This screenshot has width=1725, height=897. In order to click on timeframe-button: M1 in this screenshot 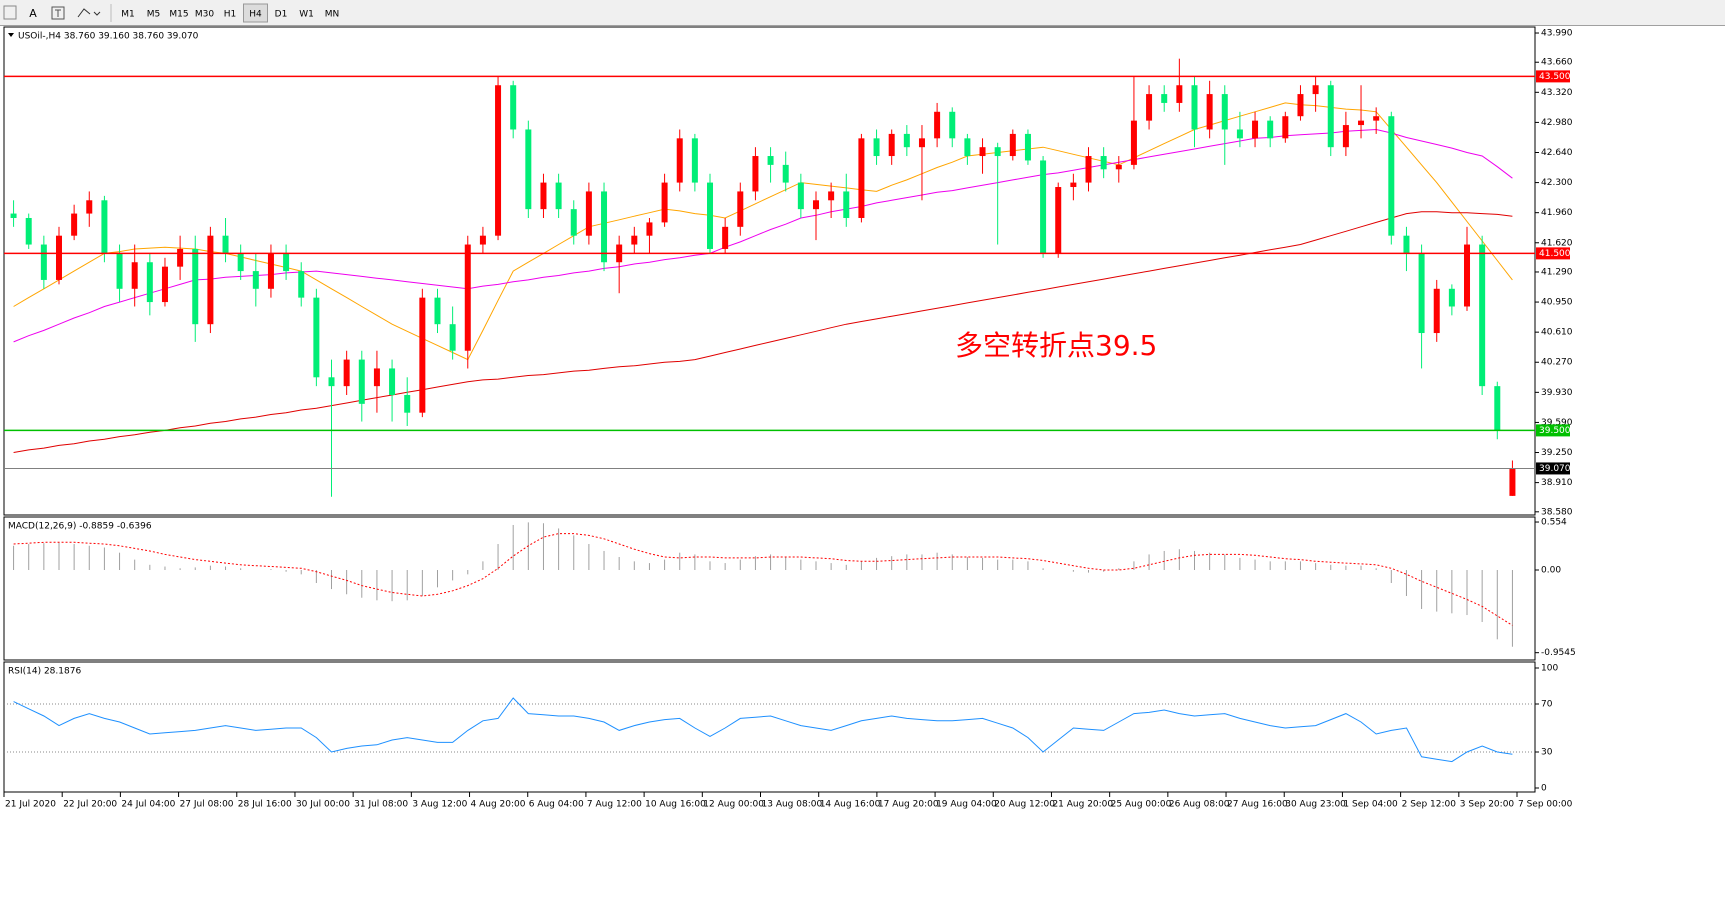, I will do `click(128, 15)`.